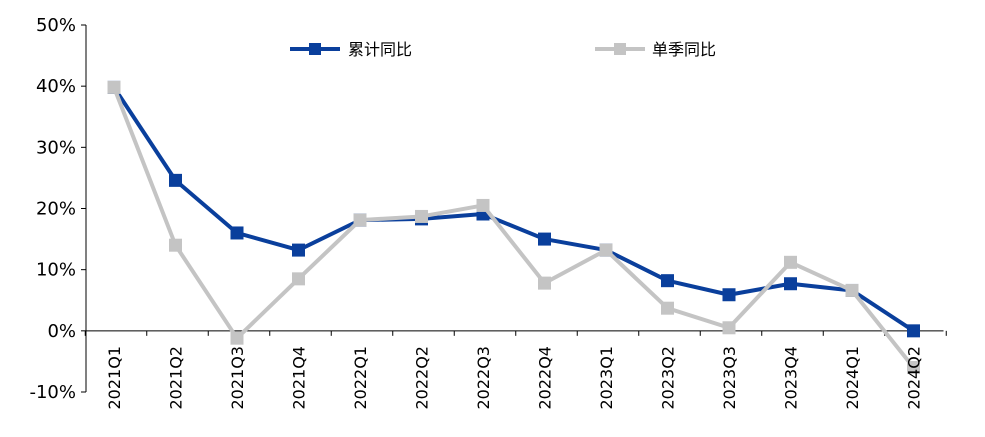 The height and width of the screenshot is (437, 985). I want to click on x-tick-label: 2022Q2, so click(422, 378).